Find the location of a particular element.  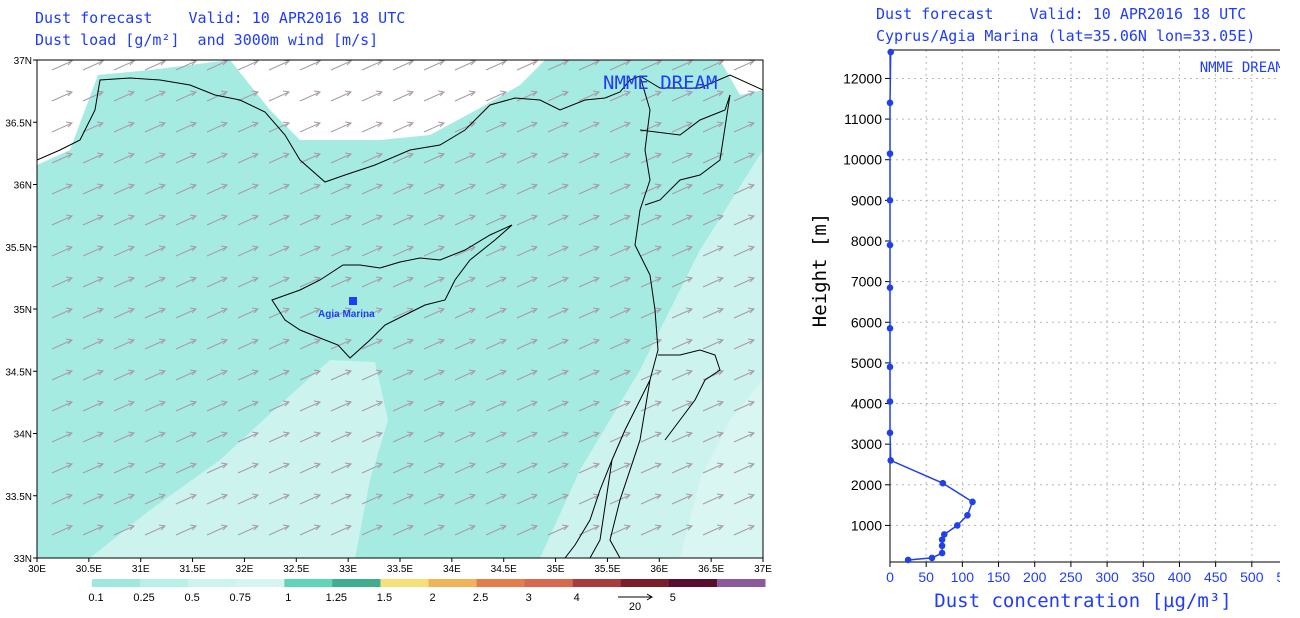

x-axis-label: Dust concentration [µg/m³] is located at coordinates (1082, 601).